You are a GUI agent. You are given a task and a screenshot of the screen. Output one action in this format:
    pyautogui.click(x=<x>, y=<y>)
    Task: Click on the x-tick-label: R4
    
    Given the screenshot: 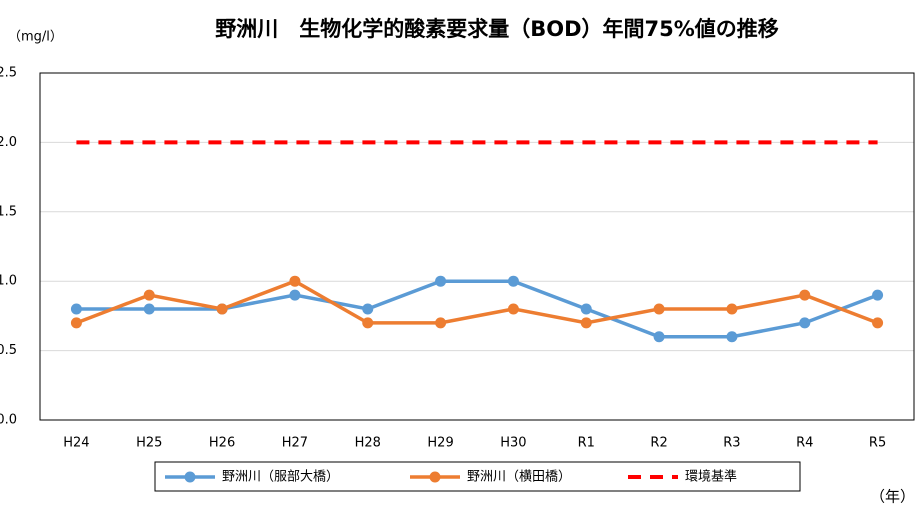 What is the action you would take?
    pyautogui.click(x=804, y=443)
    